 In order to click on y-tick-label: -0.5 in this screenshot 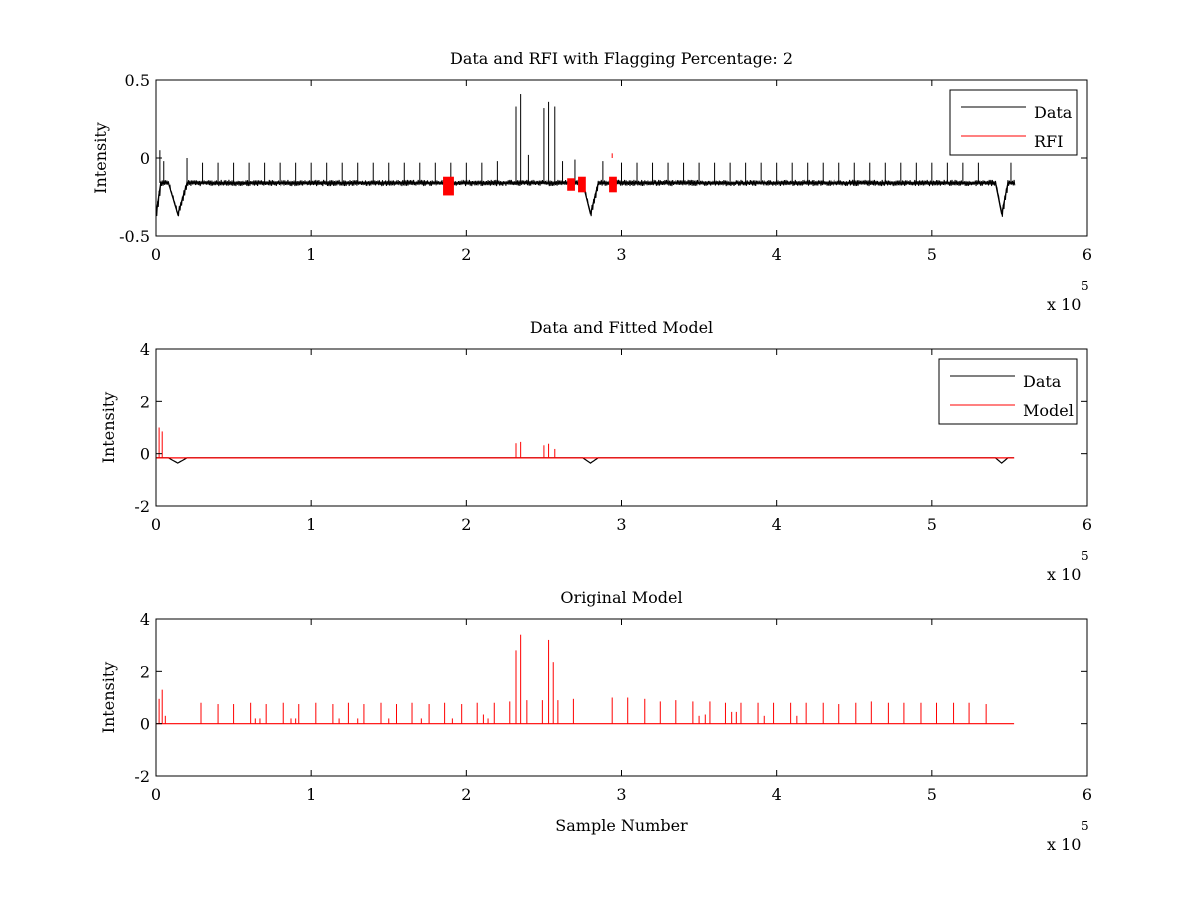, I will do `click(134, 236)`.